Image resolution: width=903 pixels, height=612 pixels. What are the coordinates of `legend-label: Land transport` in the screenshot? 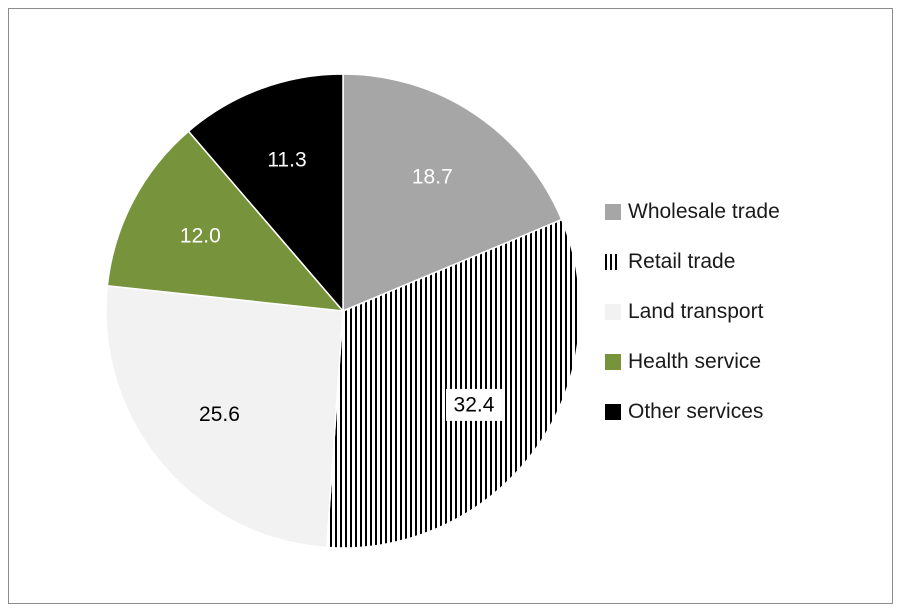 It's located at (696, 311).